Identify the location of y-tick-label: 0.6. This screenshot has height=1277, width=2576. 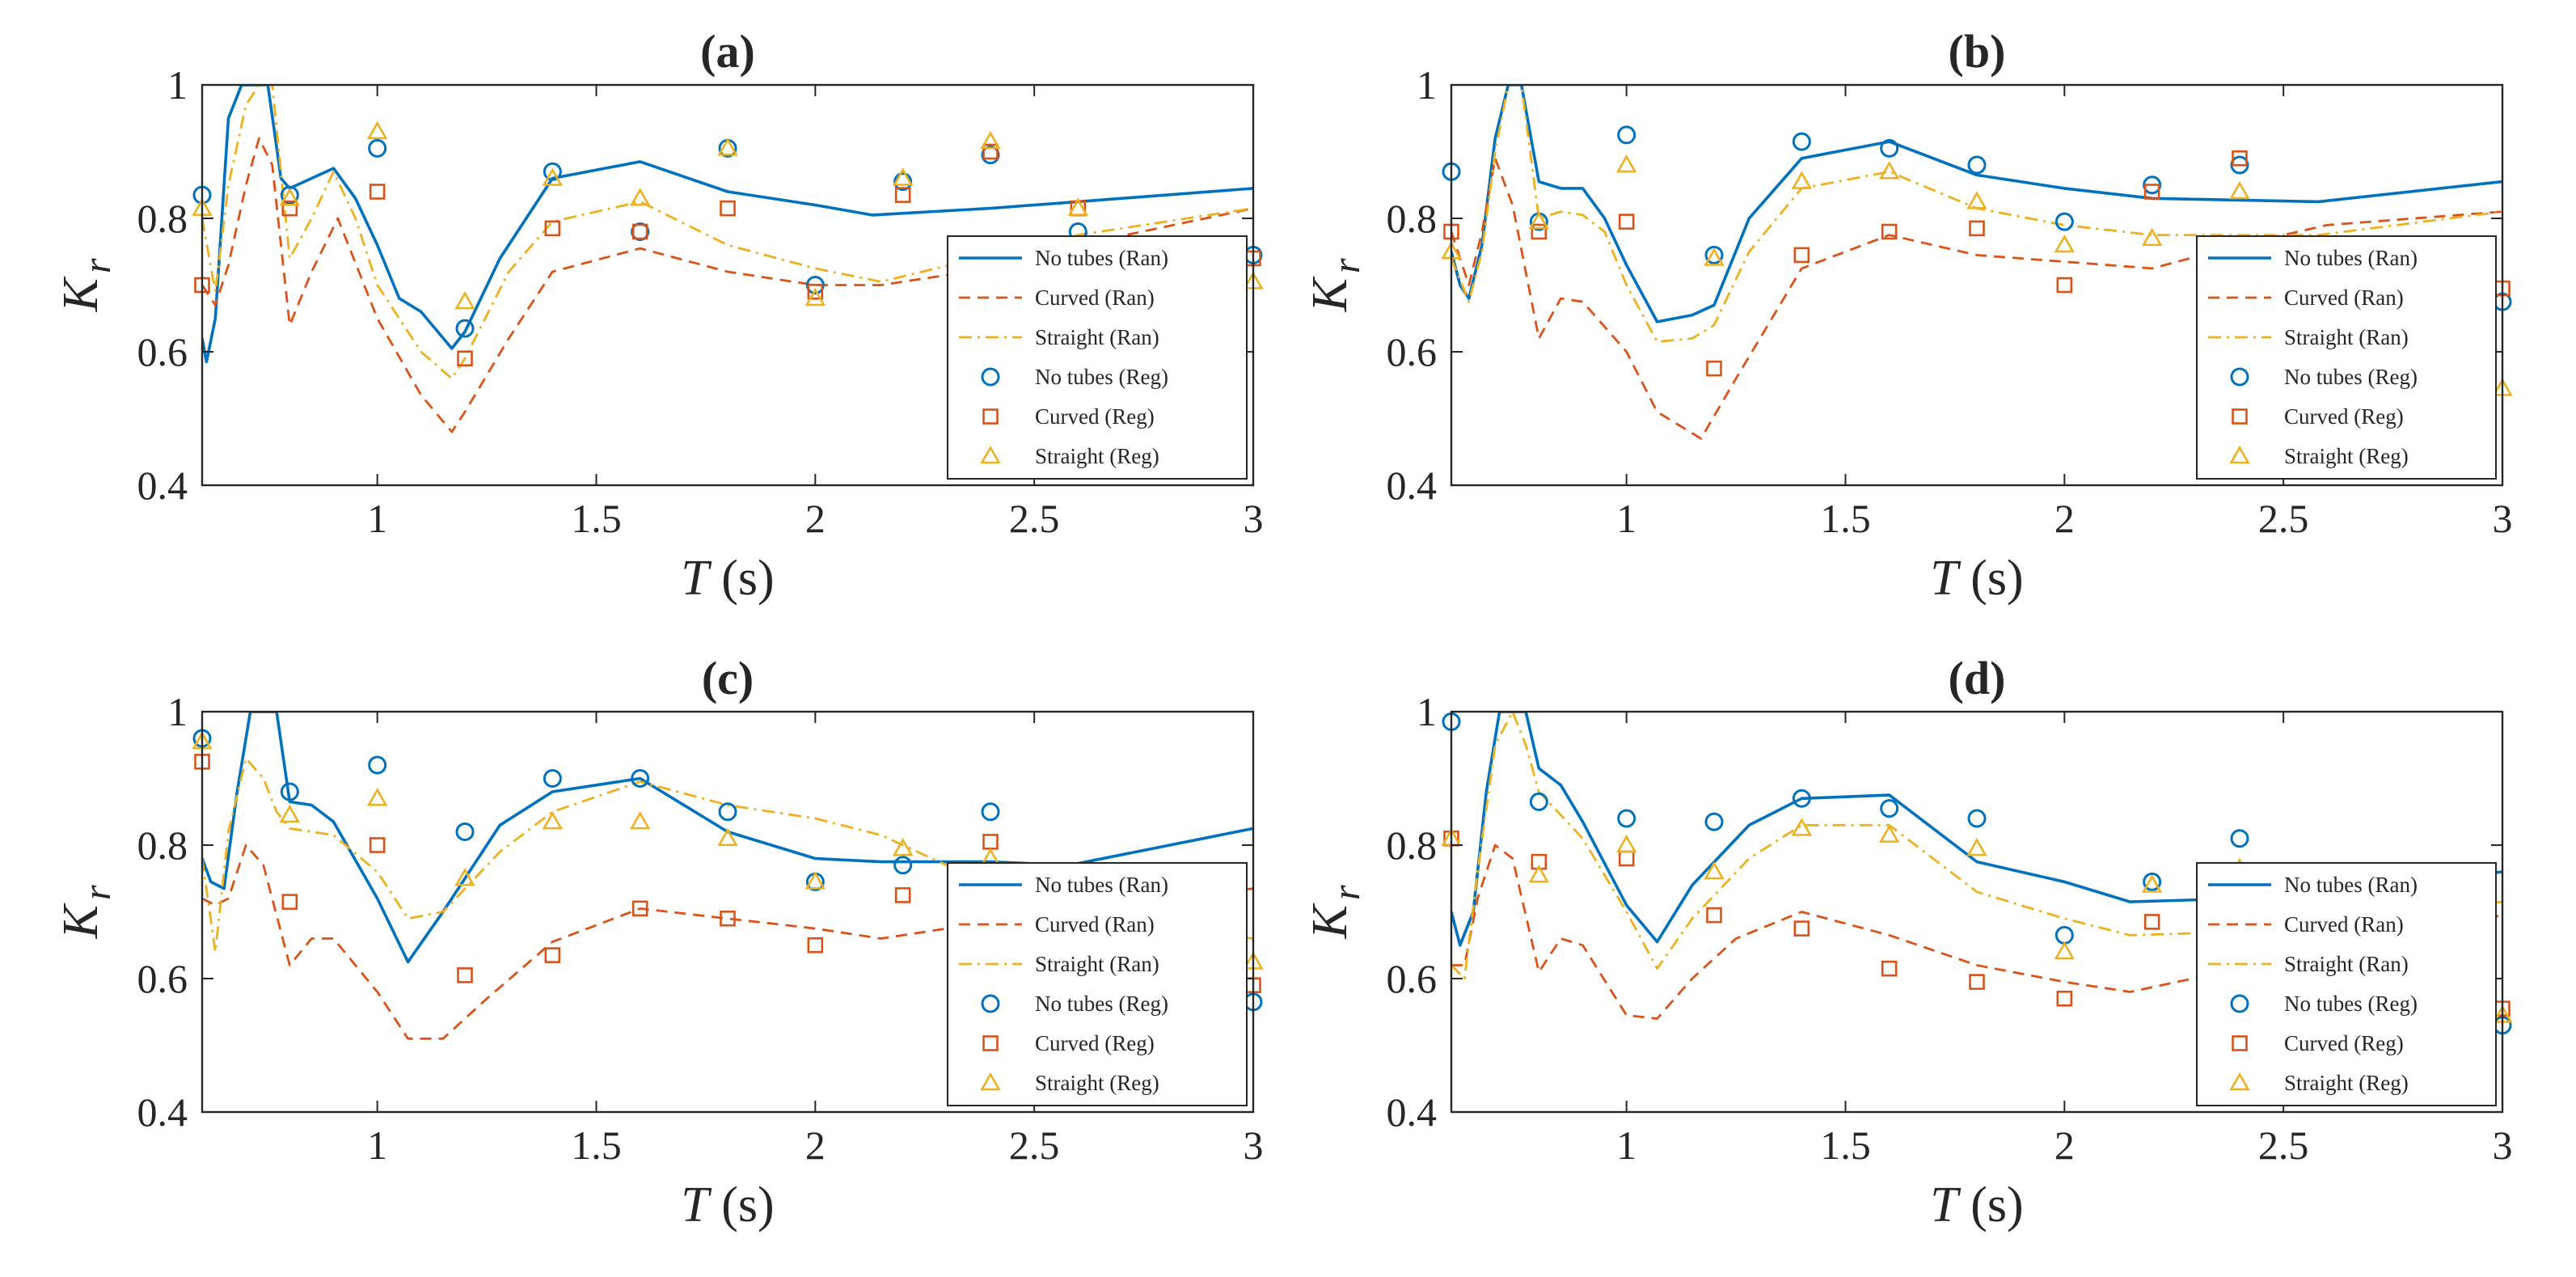
(1412, 351).